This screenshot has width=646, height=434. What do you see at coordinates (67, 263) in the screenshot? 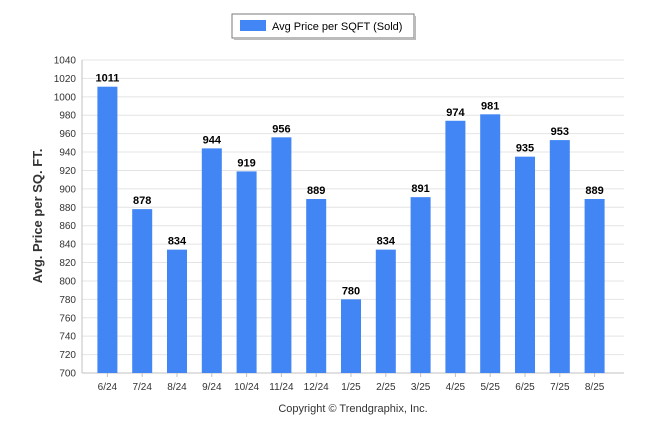
I see `y-tick-label: 820` at bounding box center [67, 263].